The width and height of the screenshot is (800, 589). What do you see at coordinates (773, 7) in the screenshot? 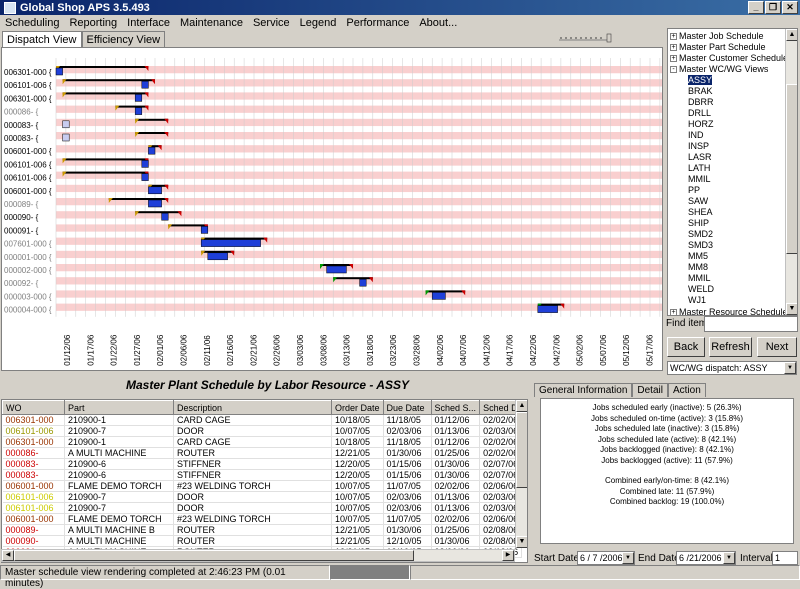
I see `maximize-button: ❐` at bounding box center [773, 7].